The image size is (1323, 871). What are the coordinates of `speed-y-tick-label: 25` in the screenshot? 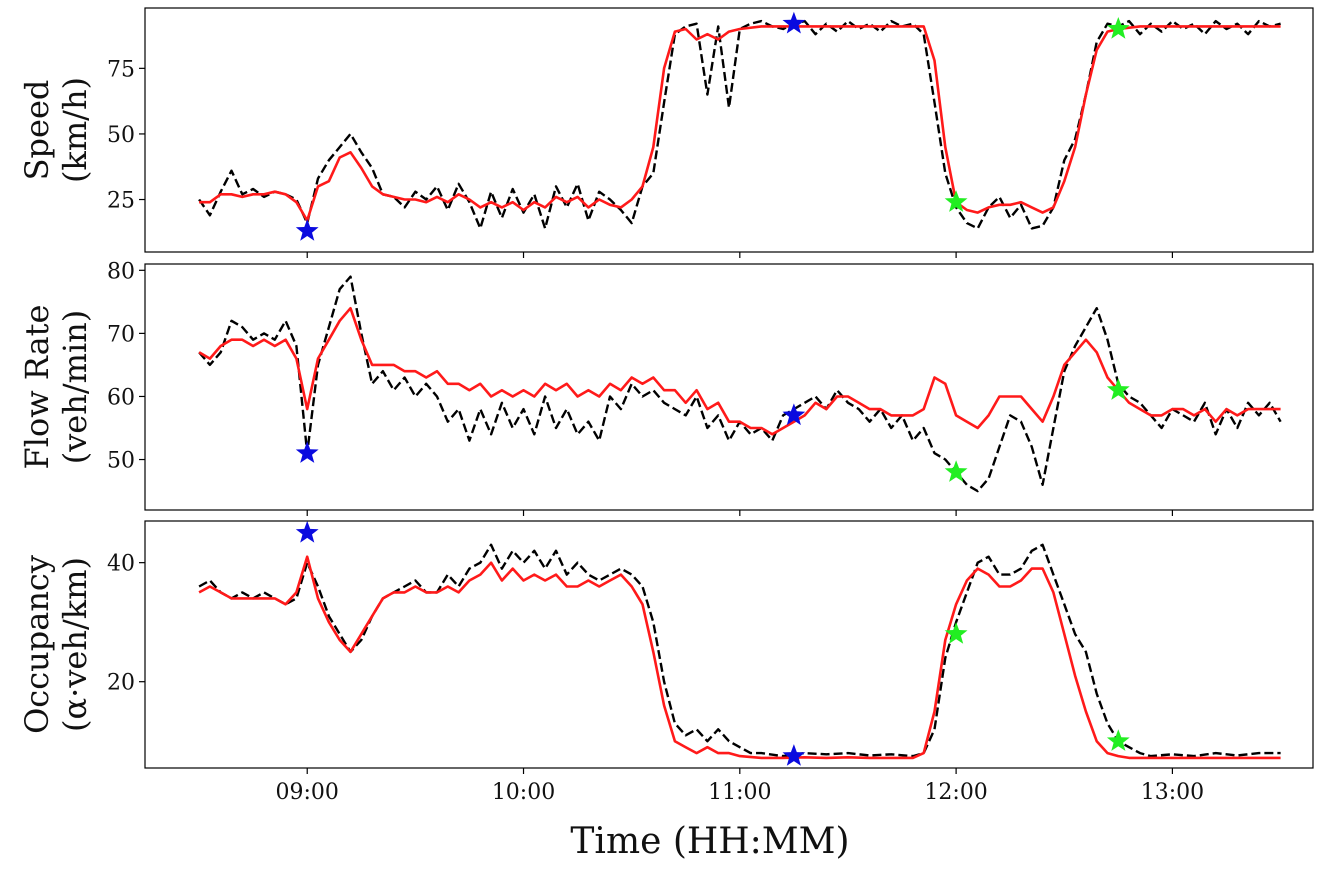 It's located at (121, 201).